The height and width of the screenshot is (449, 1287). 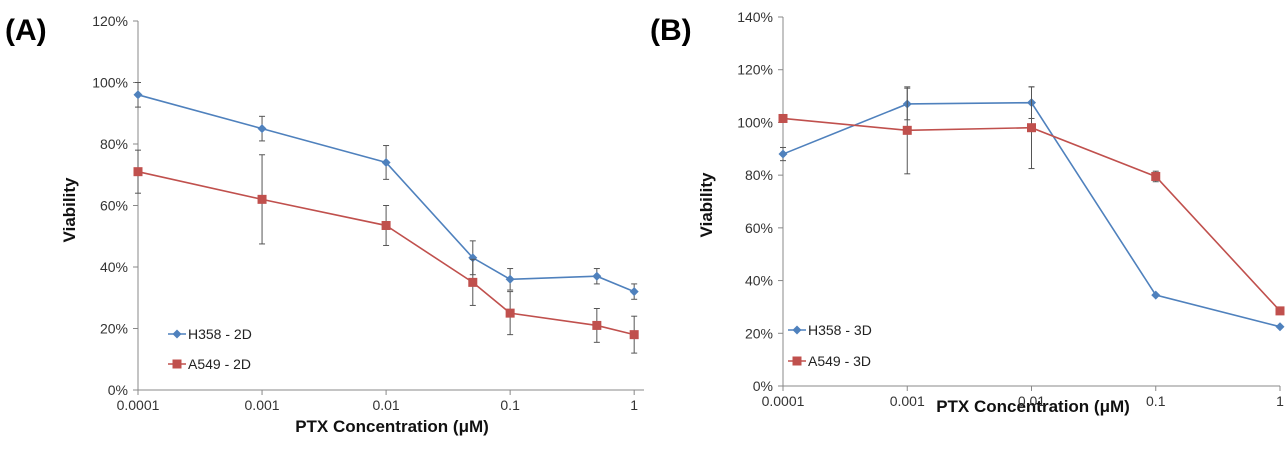 I want to click on legend-entry: A549 - 3D, so click(x=829, y=361).